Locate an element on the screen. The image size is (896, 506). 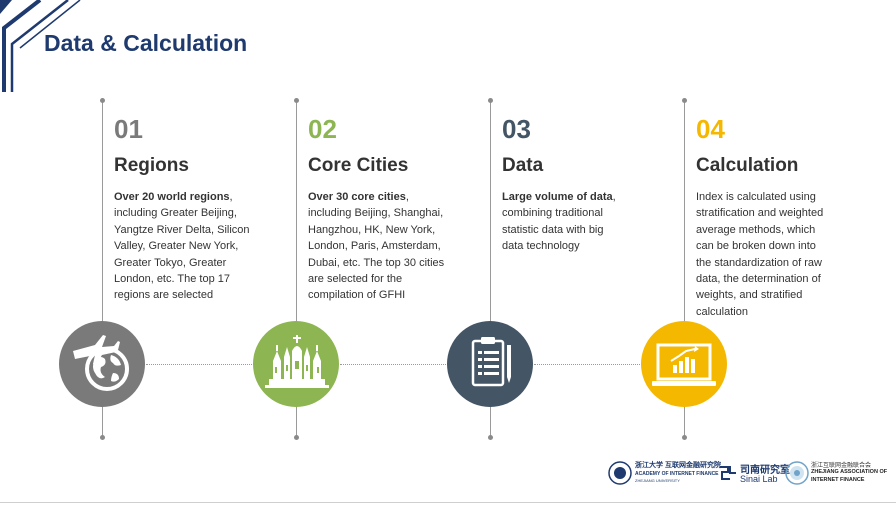
step-highlight: Over 20 world regions is located at coordinates (172, 197).